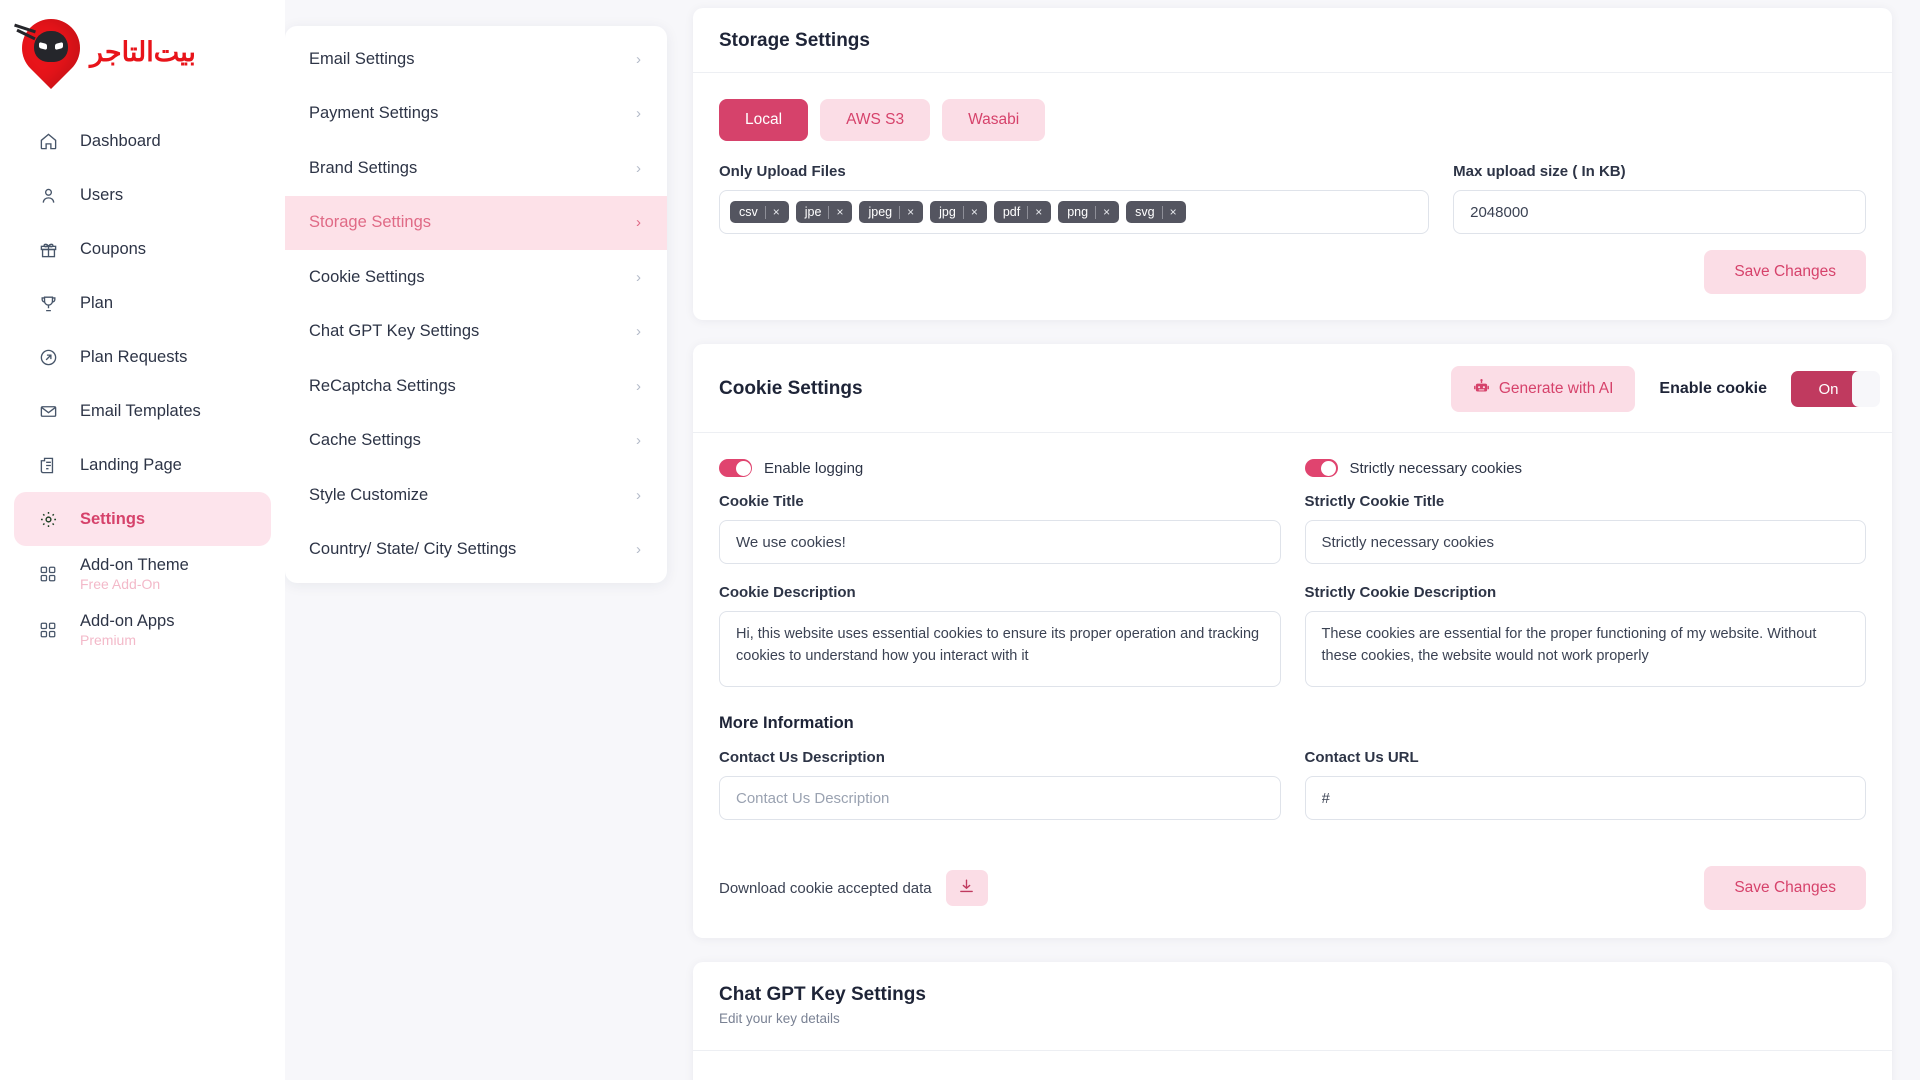  I want to click on settings-menu-item-email: Email Settings ›, so click(476, 59).